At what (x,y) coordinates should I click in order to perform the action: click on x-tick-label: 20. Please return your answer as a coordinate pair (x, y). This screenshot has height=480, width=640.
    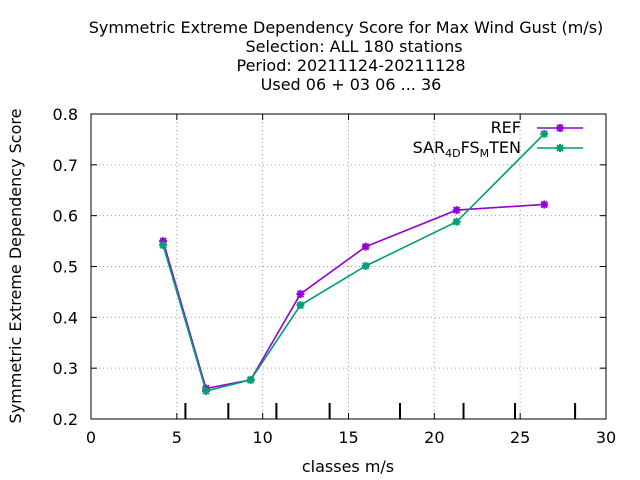
    Looking at the image, I should click on (434, 437).